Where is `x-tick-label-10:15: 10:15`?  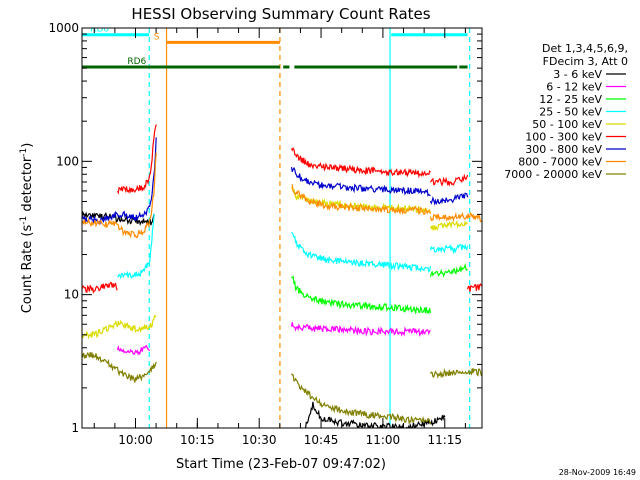
x-tick-label-10:15: 10:15 is located at coordinates (197, 440).